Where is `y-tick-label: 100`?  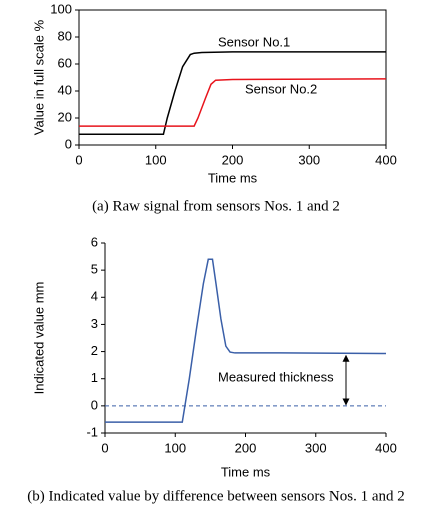 y-tick-label: 100 is located at coordinates (61, 8).